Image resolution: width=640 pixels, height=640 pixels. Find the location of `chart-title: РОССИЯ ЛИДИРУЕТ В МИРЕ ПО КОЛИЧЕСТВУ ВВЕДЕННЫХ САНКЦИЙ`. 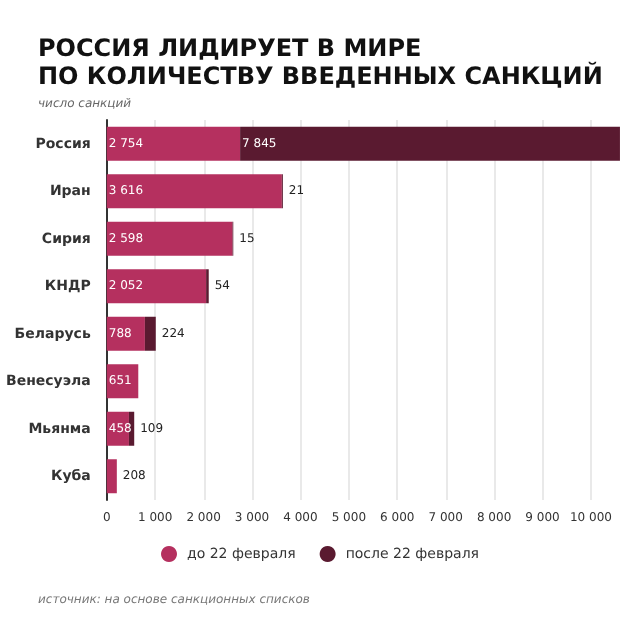

chart-title: РОССИЯ ЛИДИРУЕТ В МИРЕ ПО КОЛИЧЕСТВУ ВВЕДЕННЫХ САНКЦИЙ is located at coordinates (320, 62).